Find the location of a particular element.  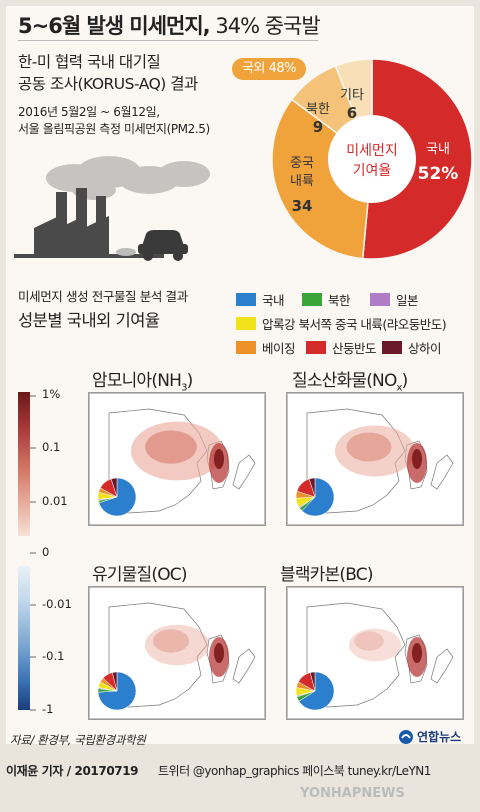

intro-date: 2016년 5월2일 ~ 6월12일, is located at coordinates (89, 112).